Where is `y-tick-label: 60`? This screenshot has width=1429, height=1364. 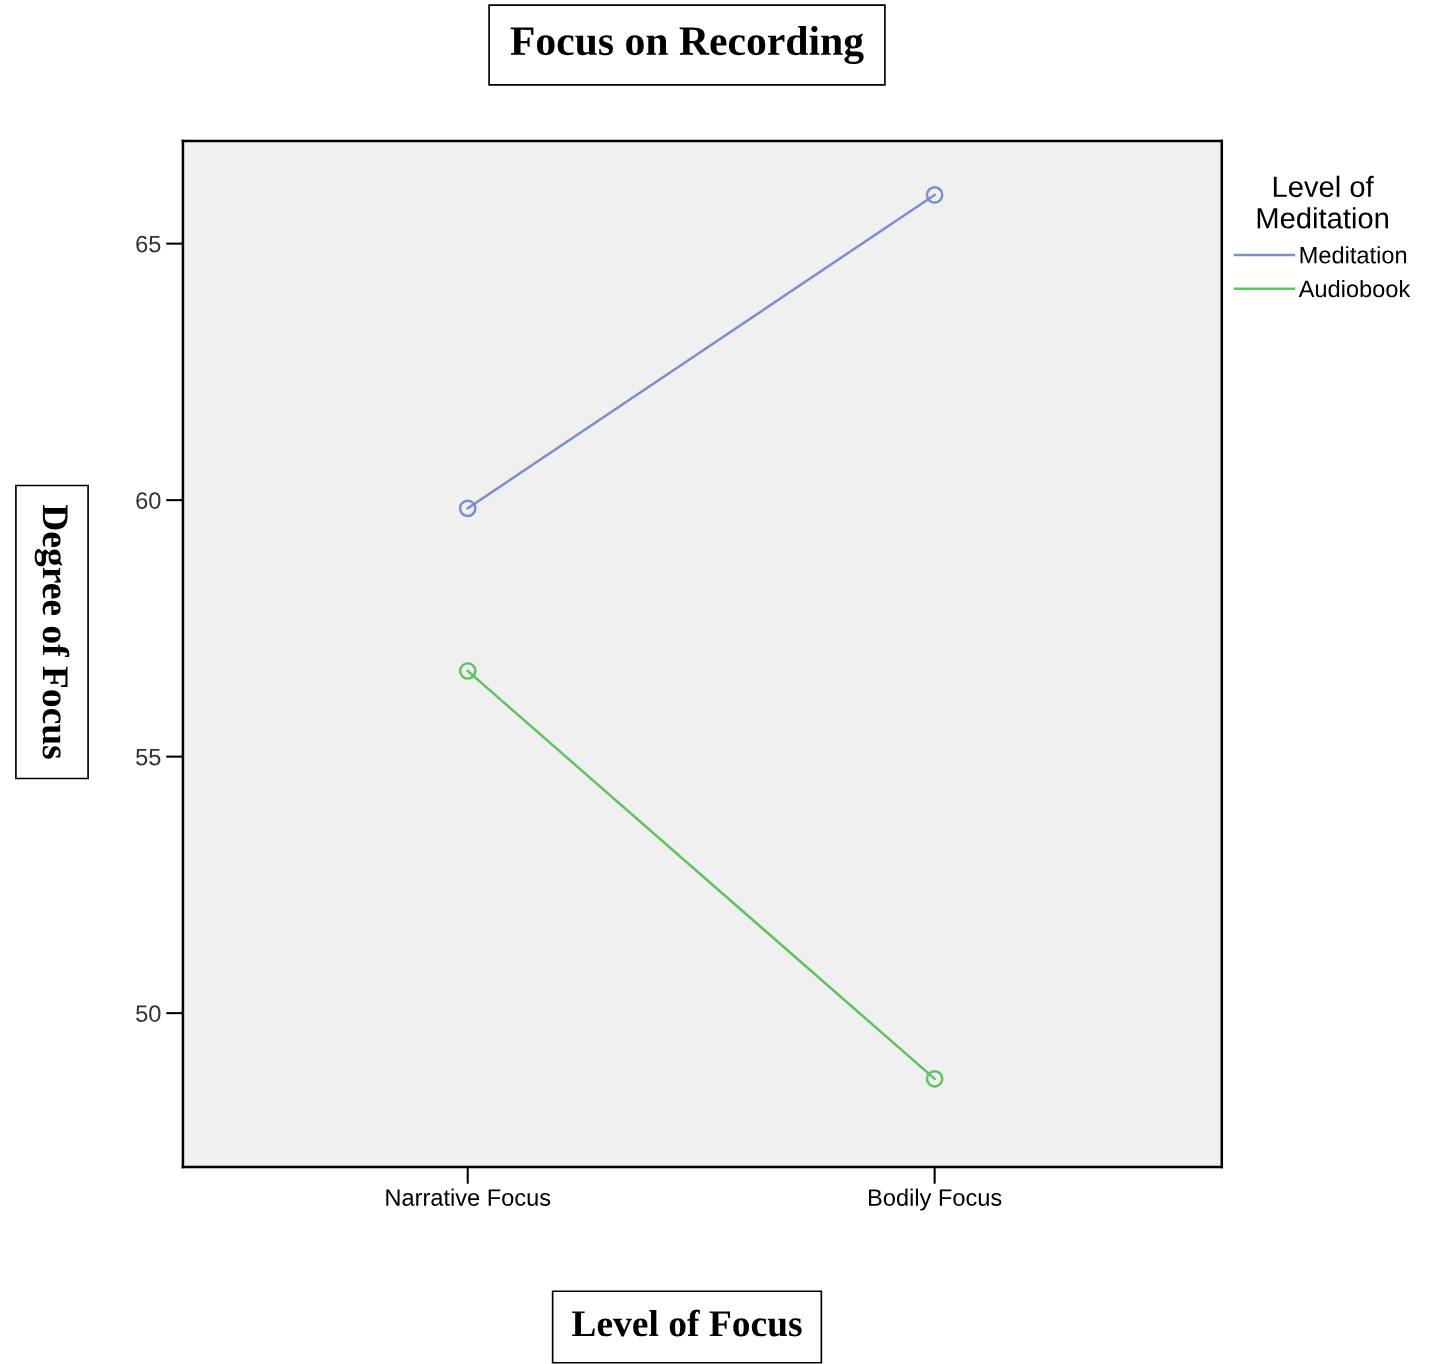 y-tick-label: 60 is located at coordinates (148, 500).